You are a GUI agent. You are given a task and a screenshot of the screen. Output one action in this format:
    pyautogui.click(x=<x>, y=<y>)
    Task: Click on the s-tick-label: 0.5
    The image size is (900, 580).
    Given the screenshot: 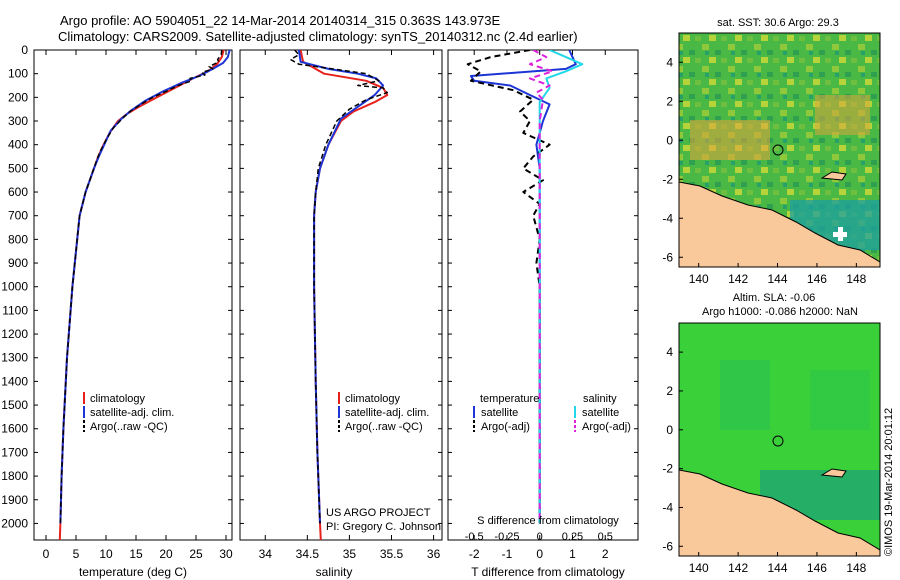 What is the action you would take?
    pyautogui.click(x=605, y=537)
    